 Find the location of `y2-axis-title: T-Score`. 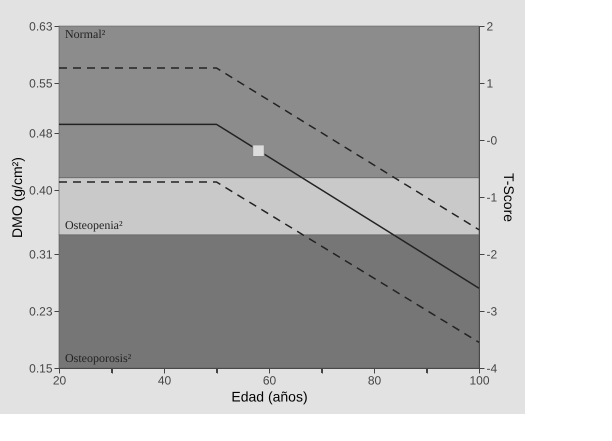

y2-axis-title: T-Score is located at coordinates (509, 197).